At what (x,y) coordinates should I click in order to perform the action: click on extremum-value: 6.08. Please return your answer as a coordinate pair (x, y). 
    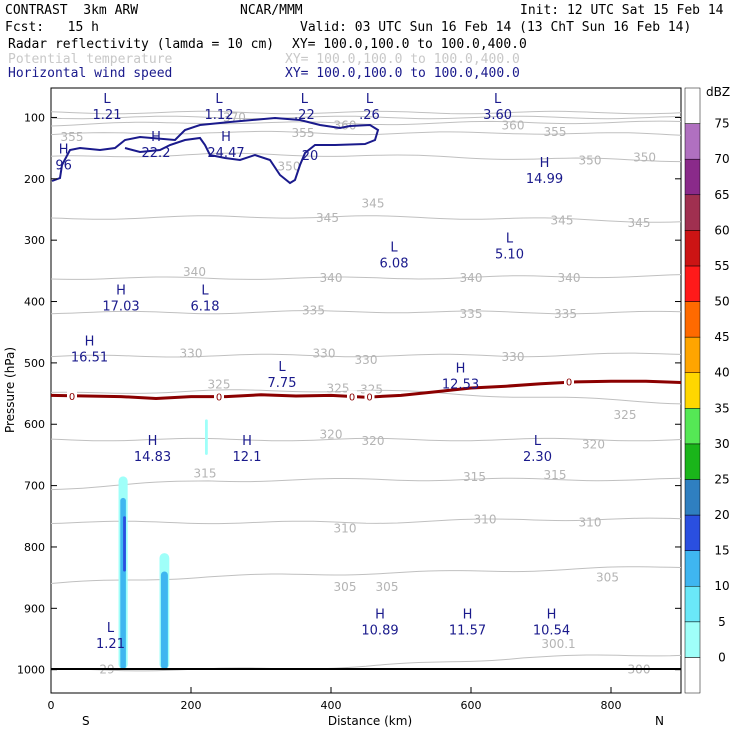
    Looking at the image, I should click on (394, 264).